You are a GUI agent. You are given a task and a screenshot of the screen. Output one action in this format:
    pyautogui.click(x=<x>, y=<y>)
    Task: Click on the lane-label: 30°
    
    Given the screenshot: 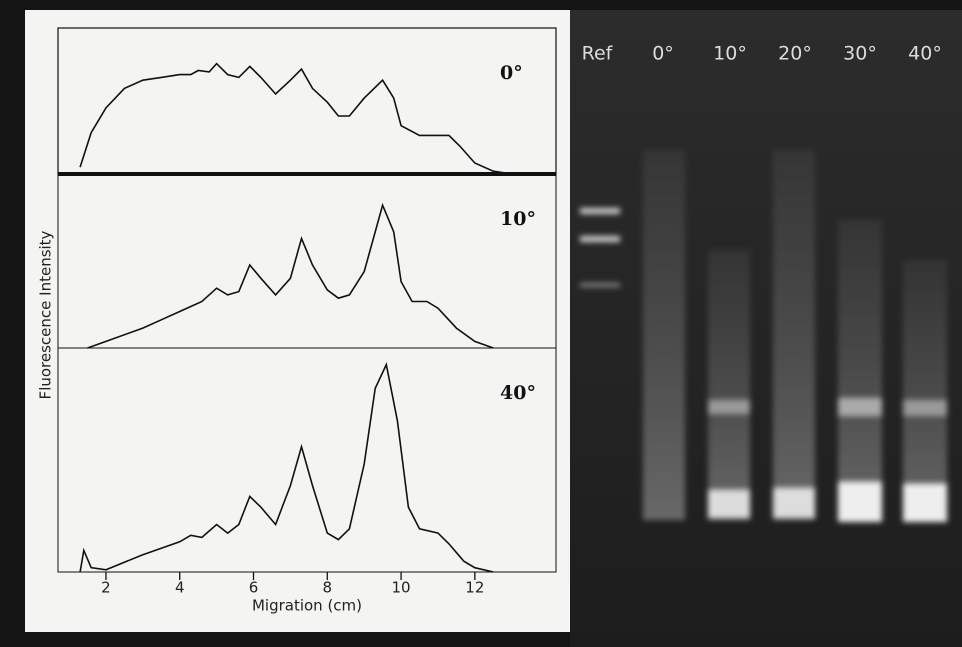 What is the action you would take?
    pyautogui.click(x=860, y=54)
    